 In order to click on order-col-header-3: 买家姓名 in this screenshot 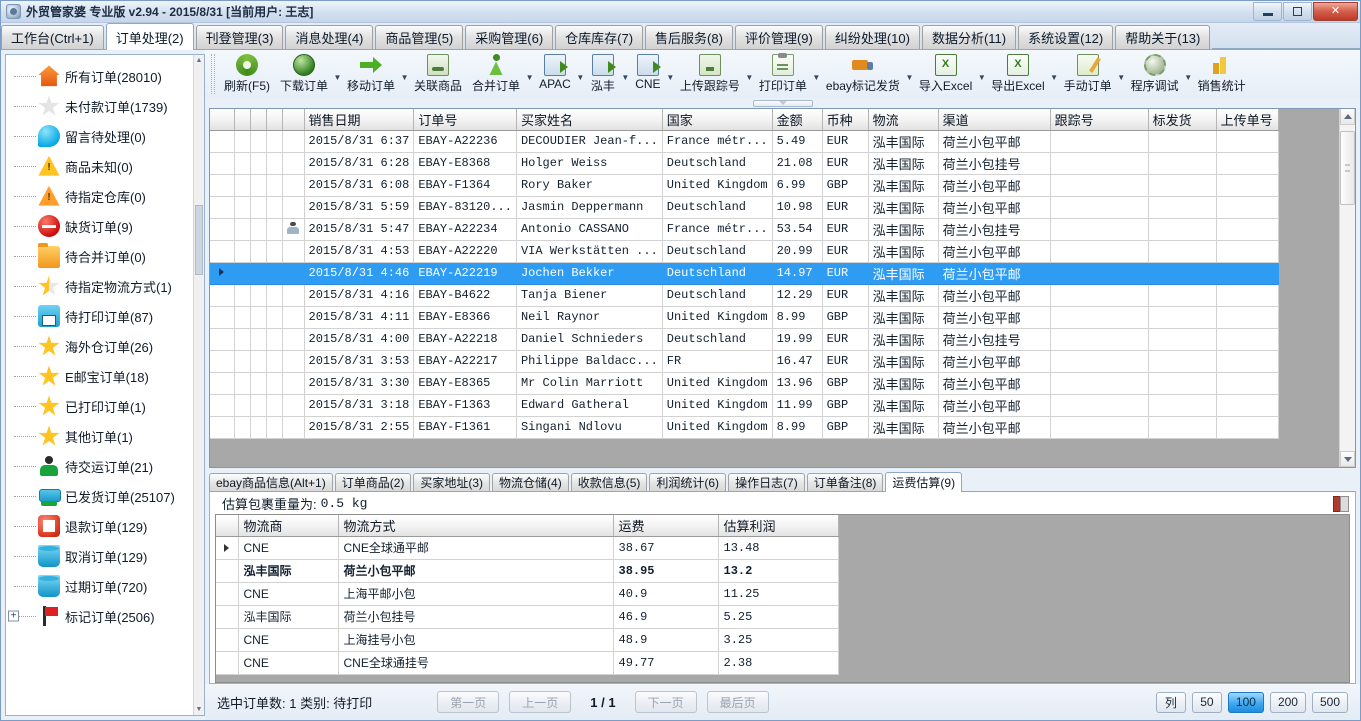, I will do `click(589, 120)`.